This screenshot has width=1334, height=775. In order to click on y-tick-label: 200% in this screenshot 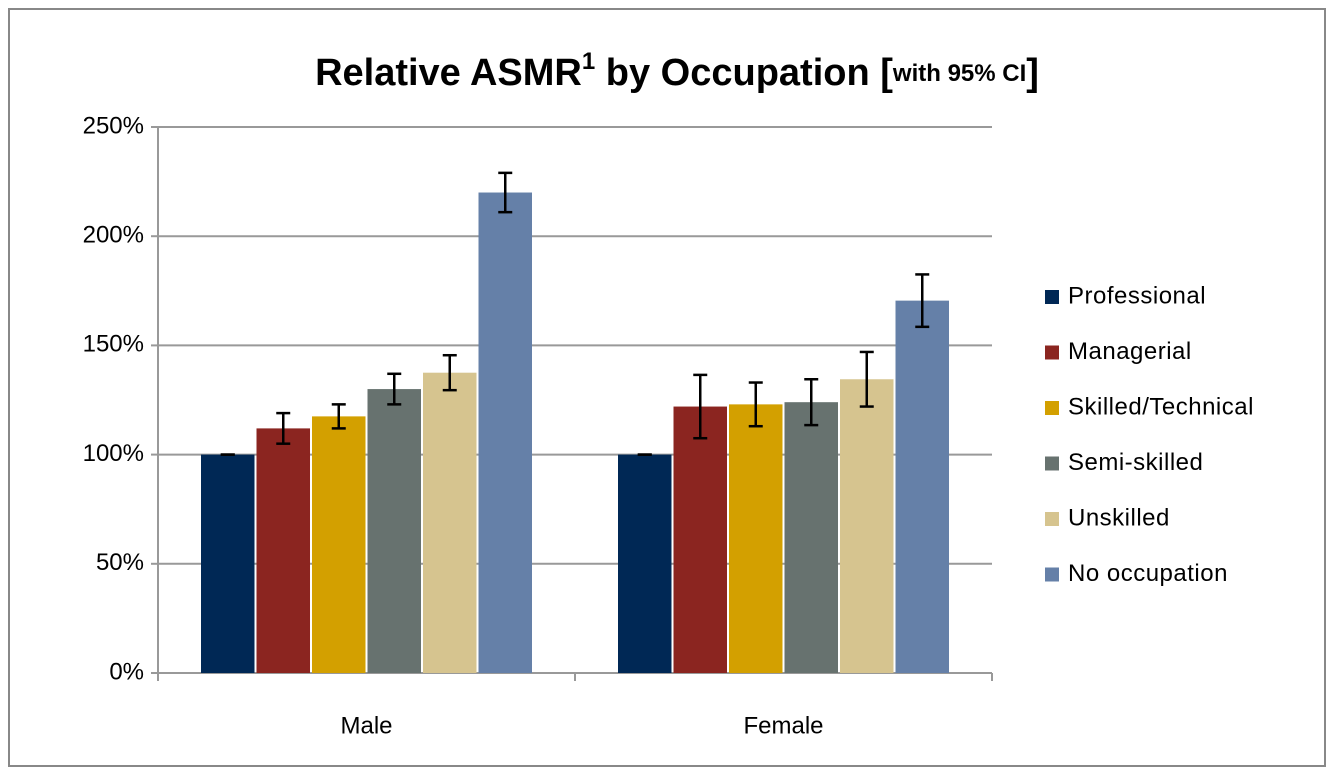, I will do `click(113, 235)`.